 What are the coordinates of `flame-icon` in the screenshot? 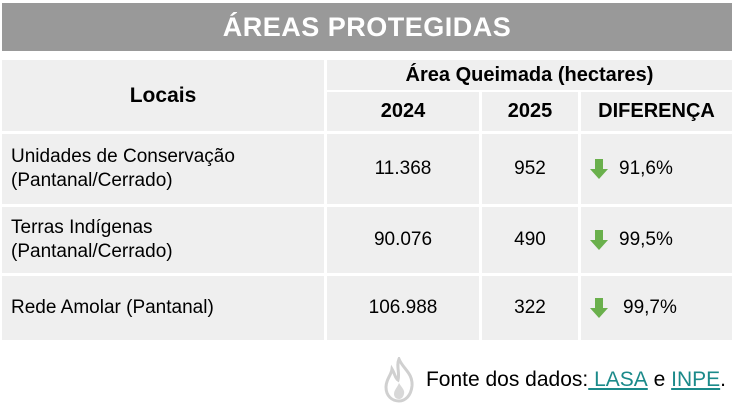 It's located at (399, 380).